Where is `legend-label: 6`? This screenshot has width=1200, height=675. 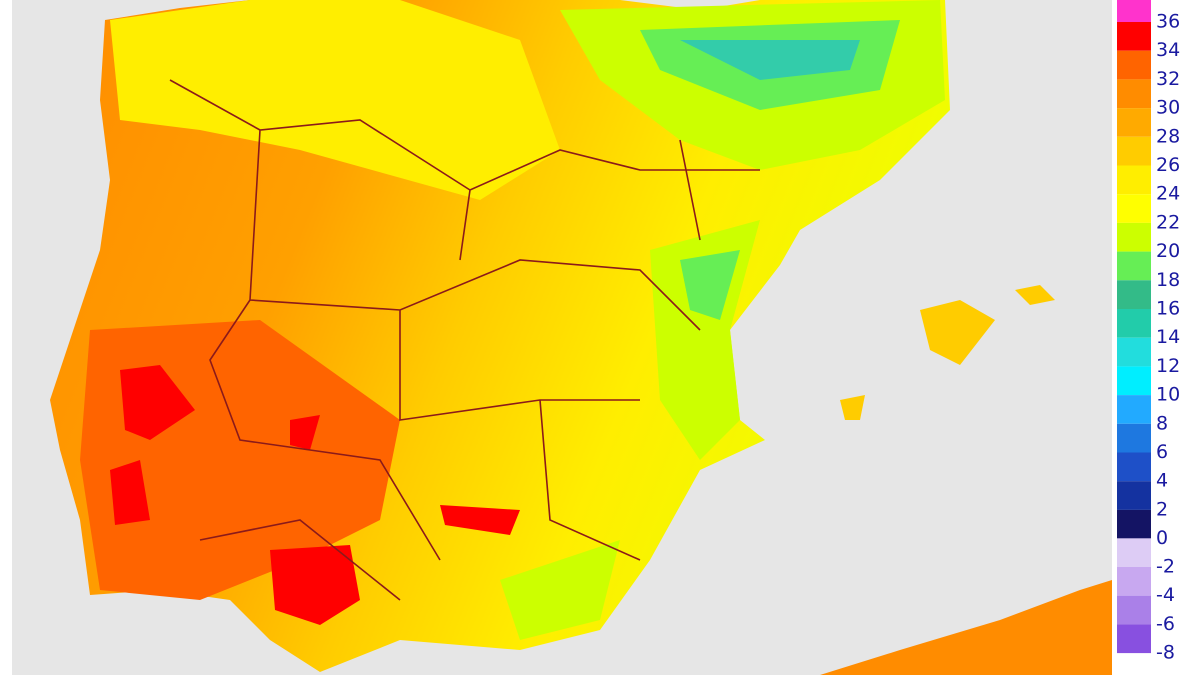
legend-label: 6 is located at coordinates (1162, 452).